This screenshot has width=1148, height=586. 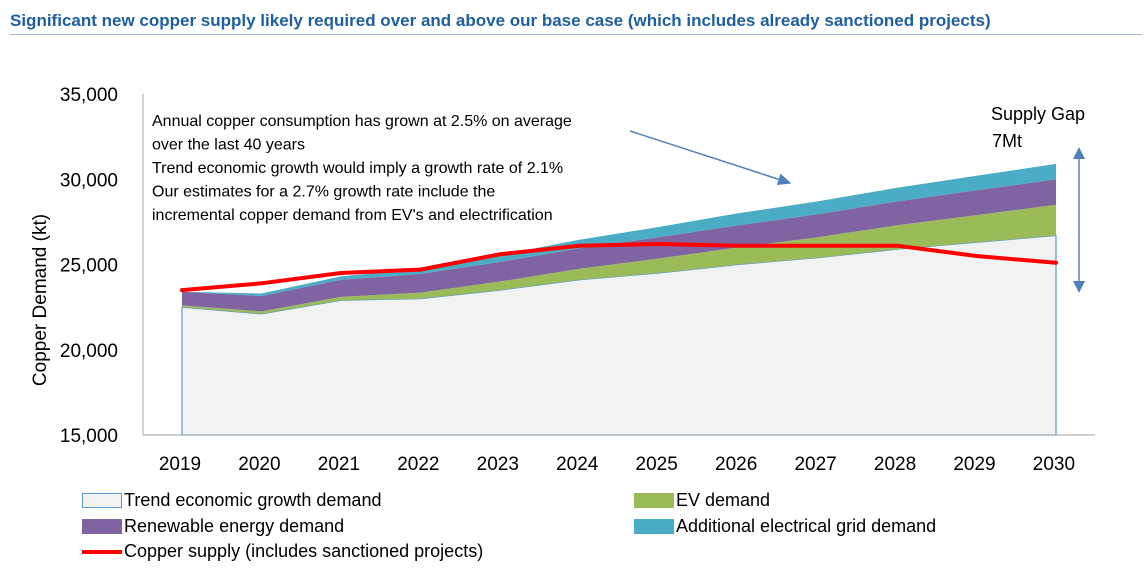 What do you see at coordinates (418, 464) in the screenshot?
I see `x-tick-label: 2022` at bounding box center [418, 464].